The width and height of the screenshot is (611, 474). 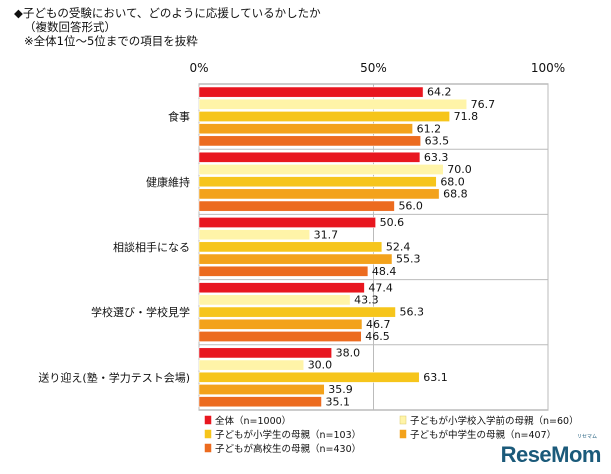 What do you see at coordinates (483, 435) in the screenshot?
I see `legend-label: 子どもが中学生の母親（n=407）` at bounding box center [483, 435].